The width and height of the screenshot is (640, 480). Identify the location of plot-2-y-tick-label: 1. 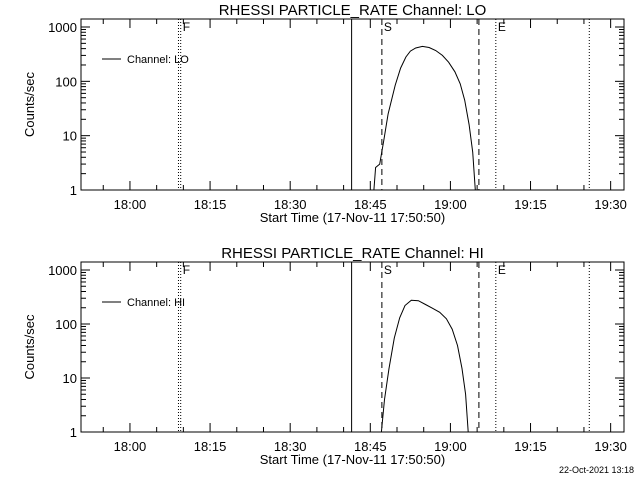
(73, 432).